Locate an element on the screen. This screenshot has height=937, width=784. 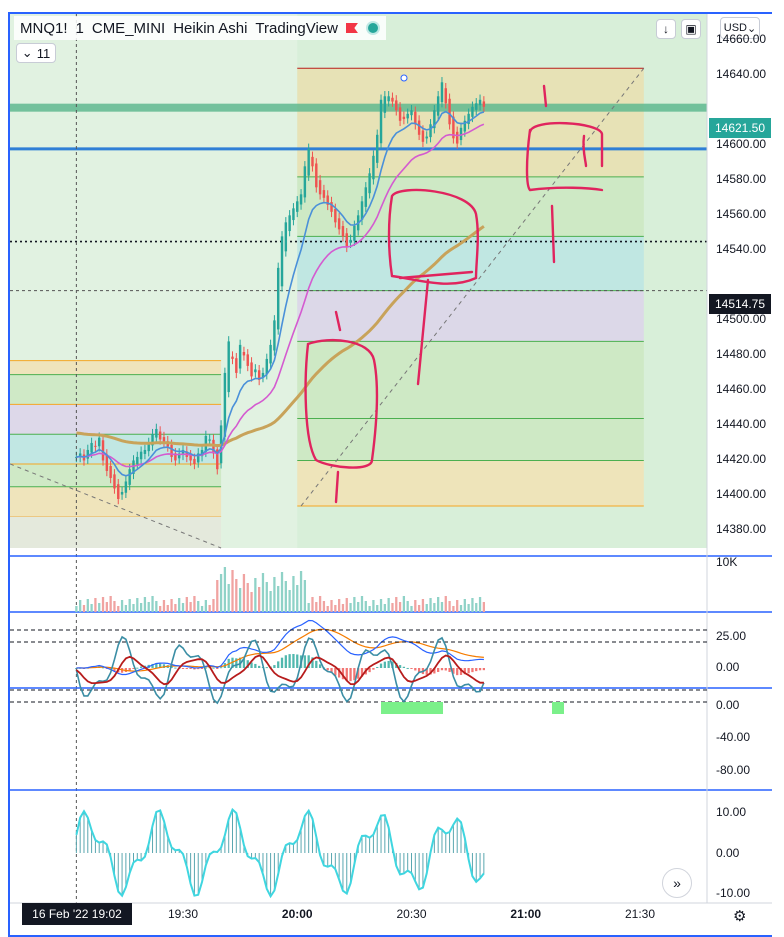
arrow-down-icon: ↓ is located at coordinates (666, 29).